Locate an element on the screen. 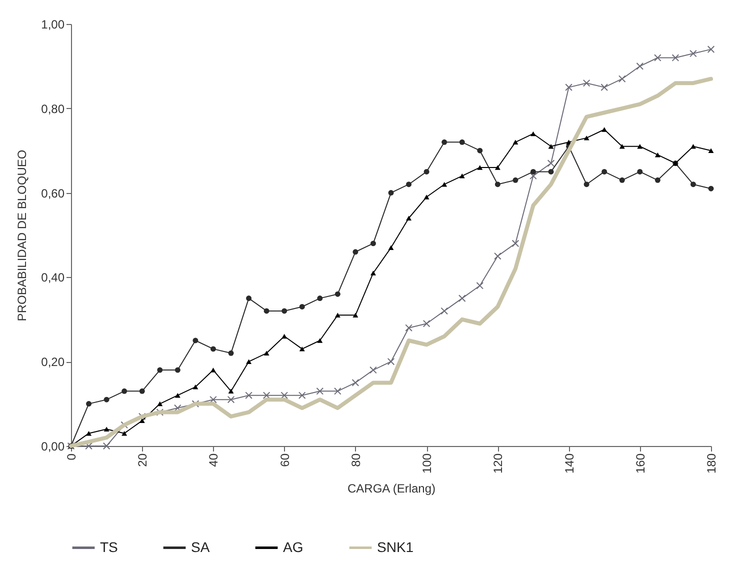 The image size is (735, 573). y-tick-label: 0,20 is located at coordinates (53, 362).